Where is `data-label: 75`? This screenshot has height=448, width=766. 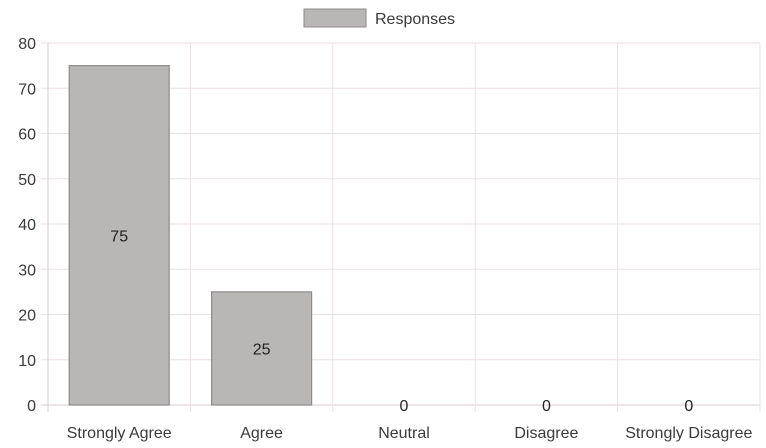 data-label: 75 is located at coordinates (119, 236).